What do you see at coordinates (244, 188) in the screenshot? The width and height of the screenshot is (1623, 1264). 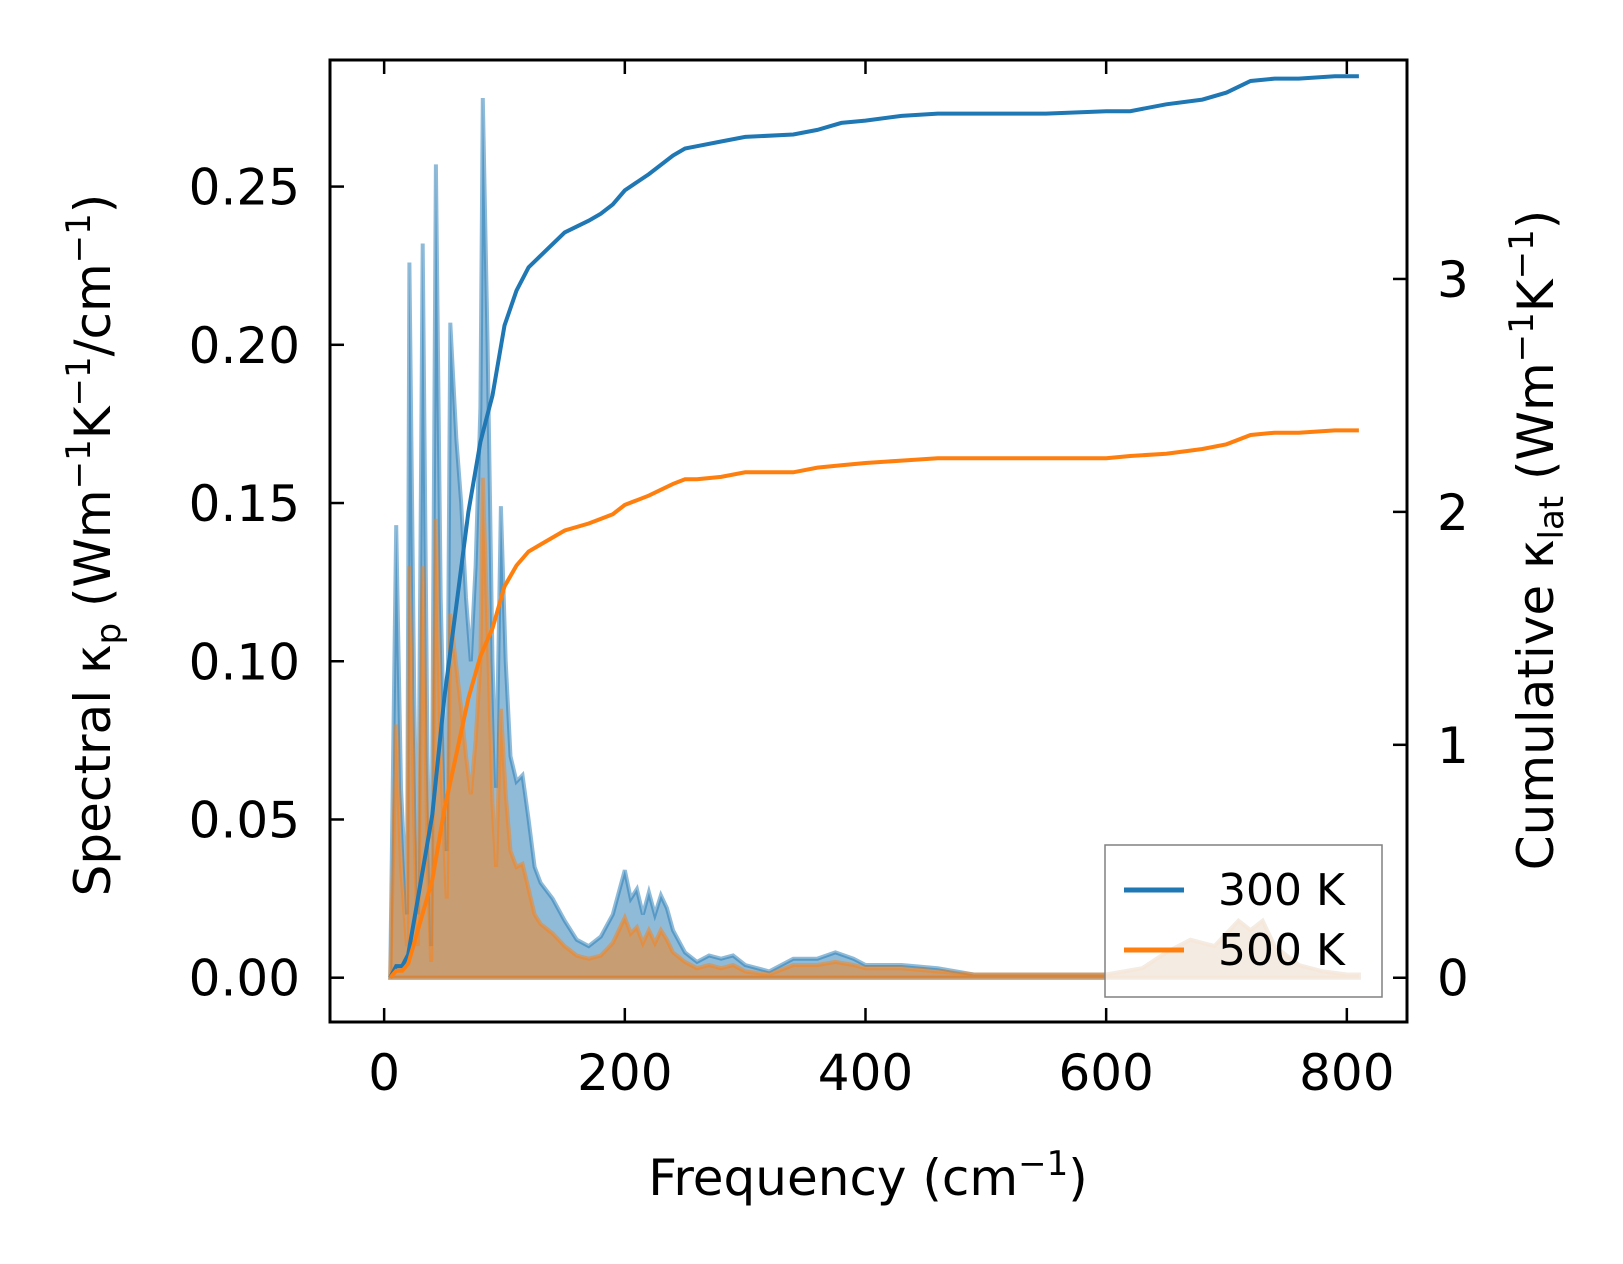 I see `left-y-tick-label: 0.25` at bounding box center [244, 188].